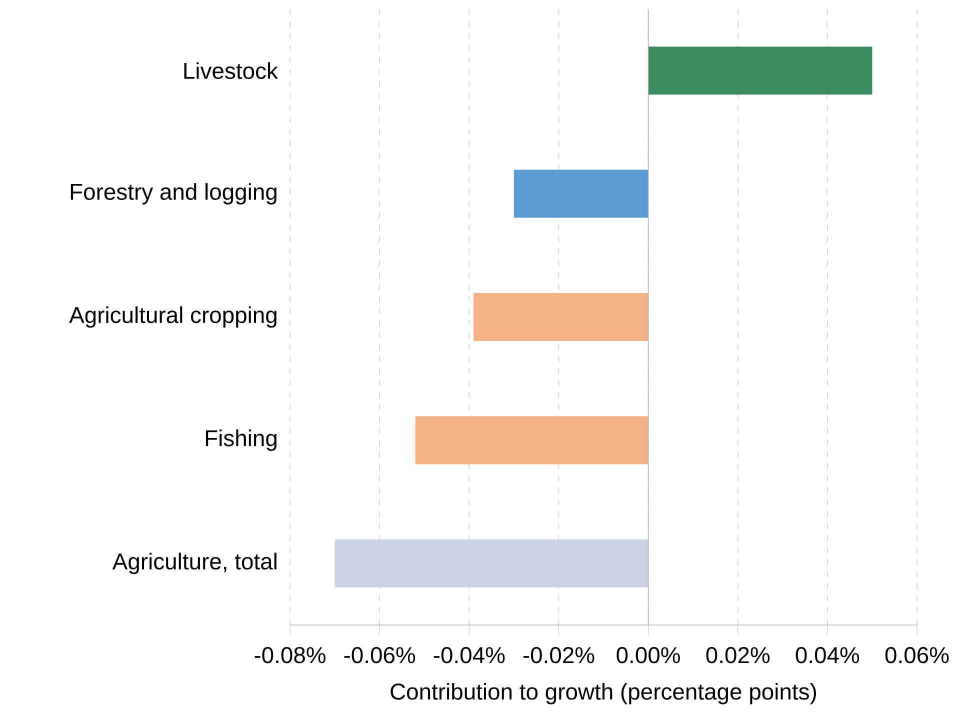 This screenshot has height=721, width=955. Describe the element at coordinates (194, 563) in the screenshot. I see `y-tick-label: Agriculture, total` at that location.